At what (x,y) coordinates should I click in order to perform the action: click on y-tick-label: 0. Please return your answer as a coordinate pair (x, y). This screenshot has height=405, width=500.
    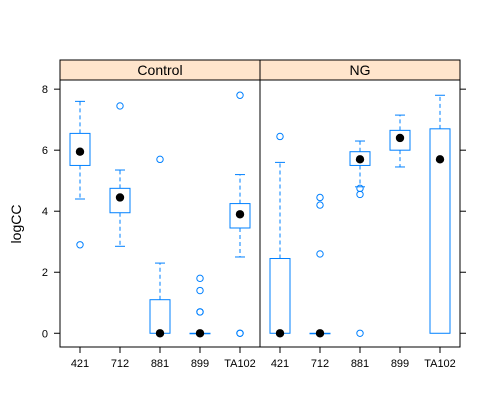
    Looking at the image, I should click on (45, 334).